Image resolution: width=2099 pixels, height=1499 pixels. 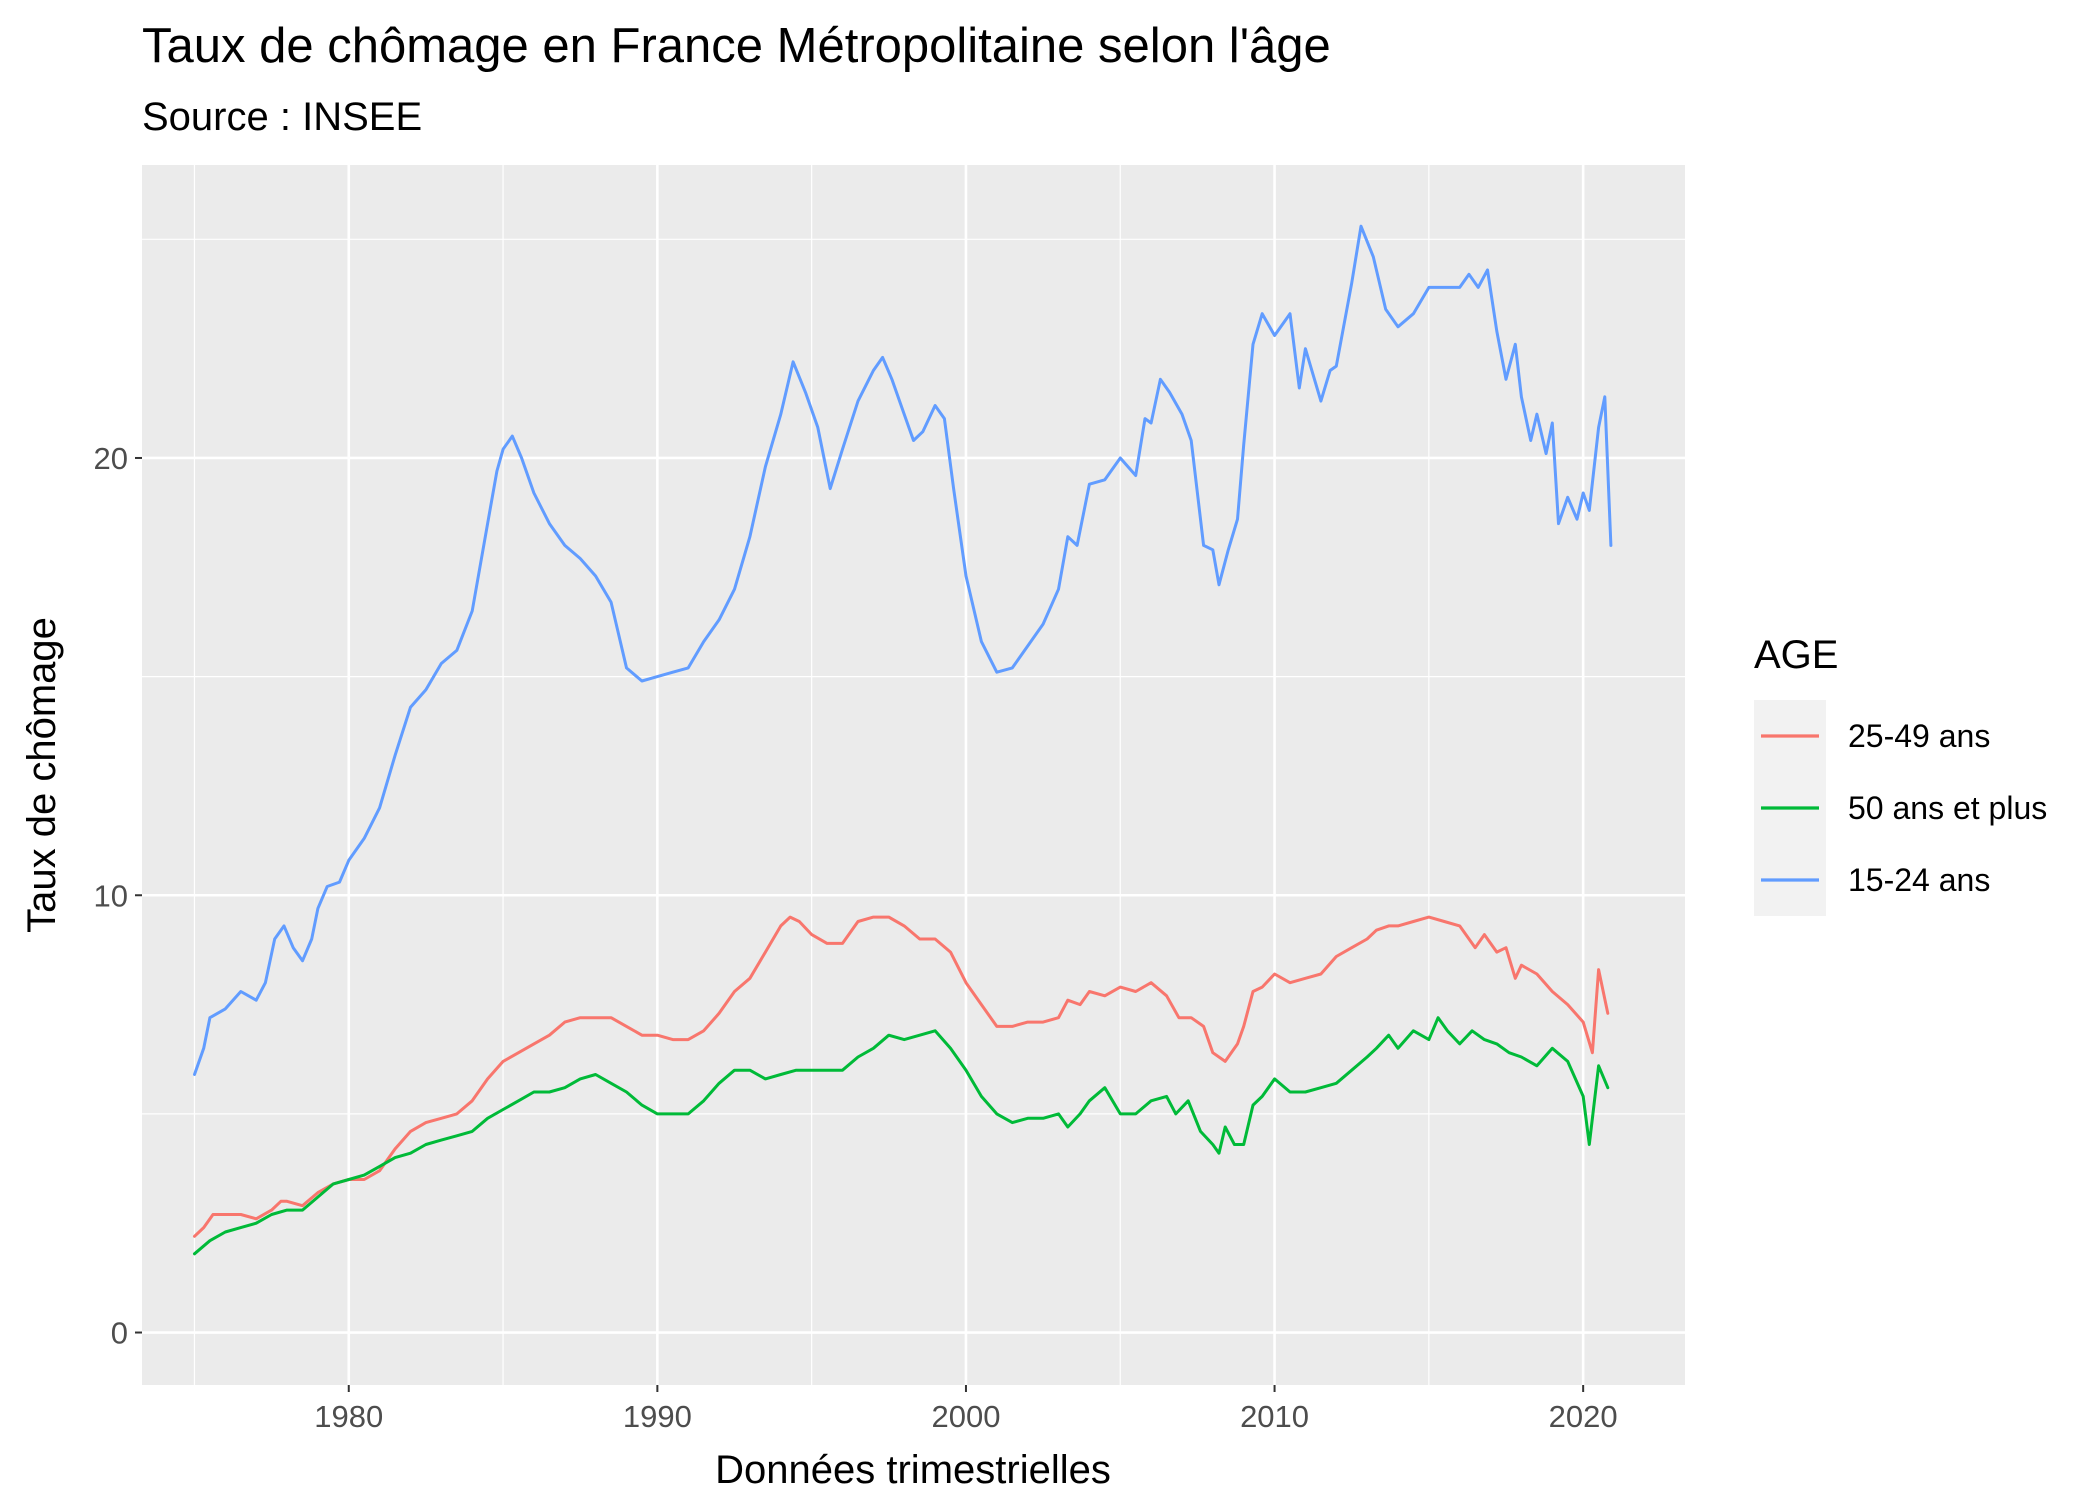 What do you see at coordinates (111, 895) in the screenshot?
I see `y-tick-label: 10` at bounding box center [111, 895].